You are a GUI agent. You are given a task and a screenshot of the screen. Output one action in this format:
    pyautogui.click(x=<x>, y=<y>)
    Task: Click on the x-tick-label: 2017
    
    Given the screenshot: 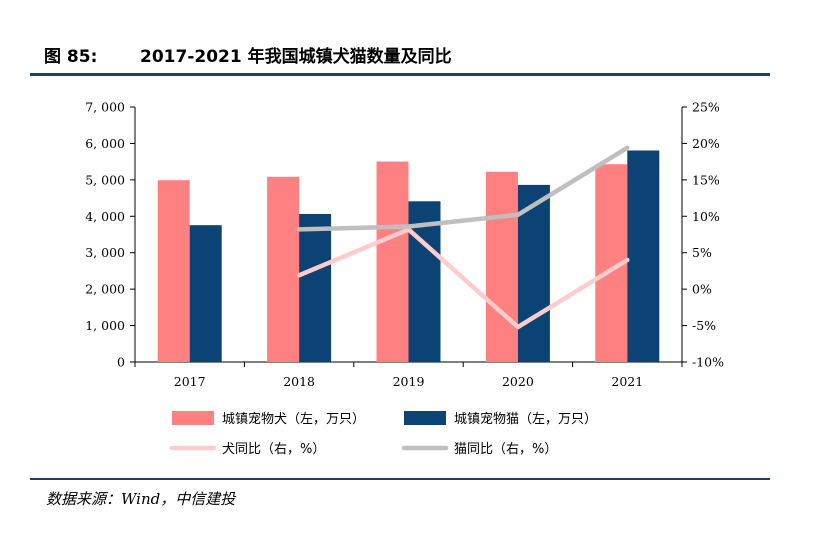 What is the action you would take?
    pyautogui.click(x=190, y=381)
    